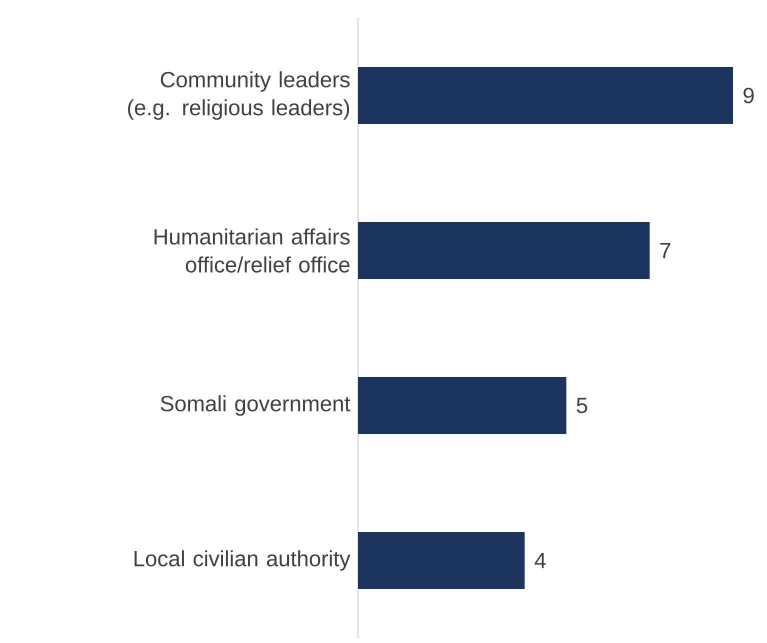 The image size is (767, 643). I want to click on y-tick-label: Somali government, so click(255, 405).